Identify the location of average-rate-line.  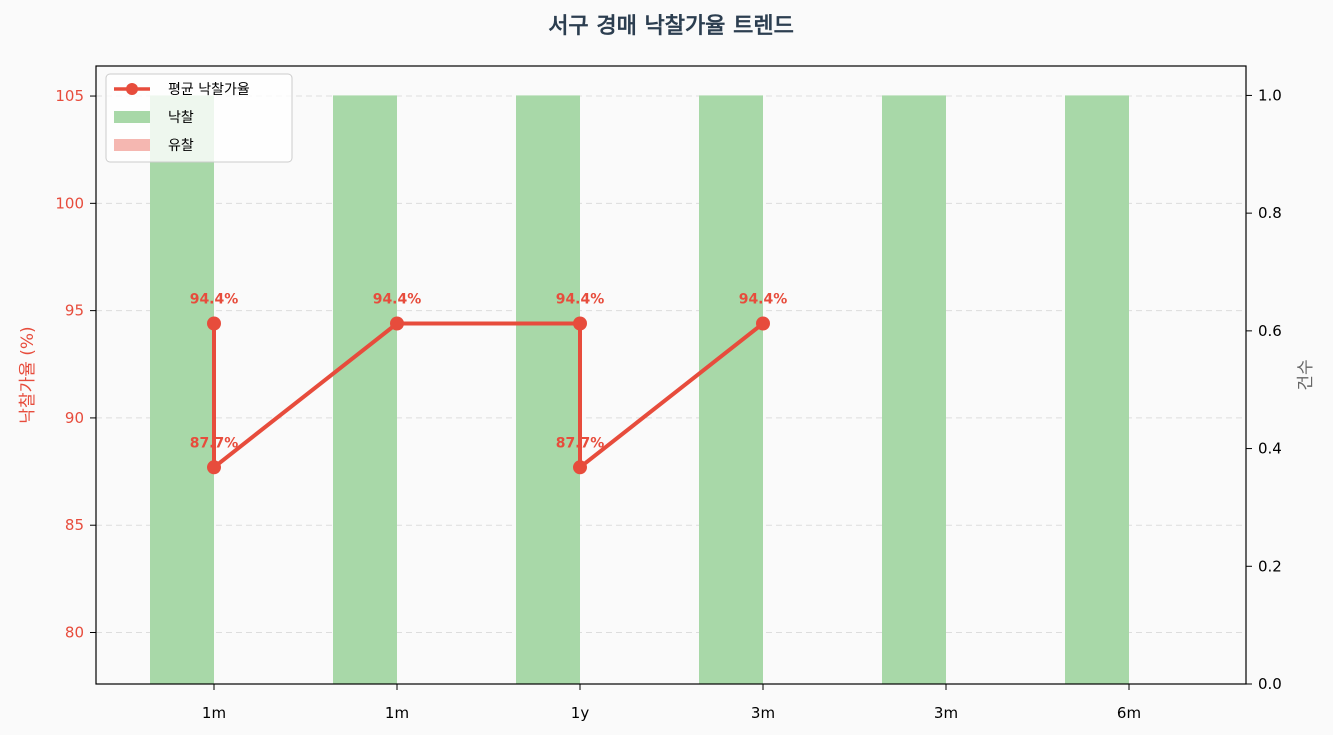
(488, 395).